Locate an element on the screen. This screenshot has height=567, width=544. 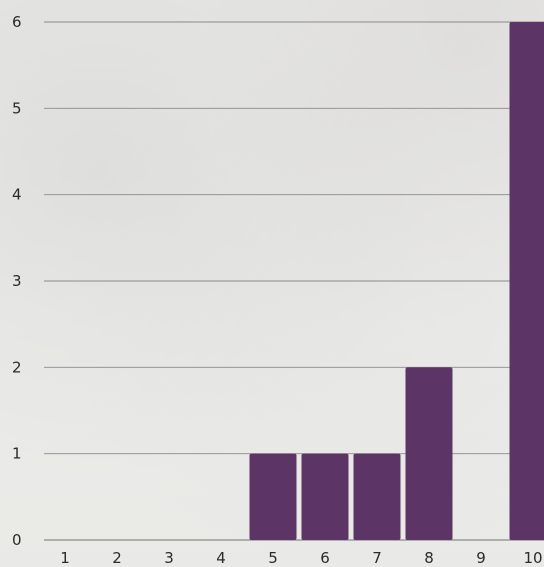
x-tick-label: 1 is located at coordinates (65, 558).